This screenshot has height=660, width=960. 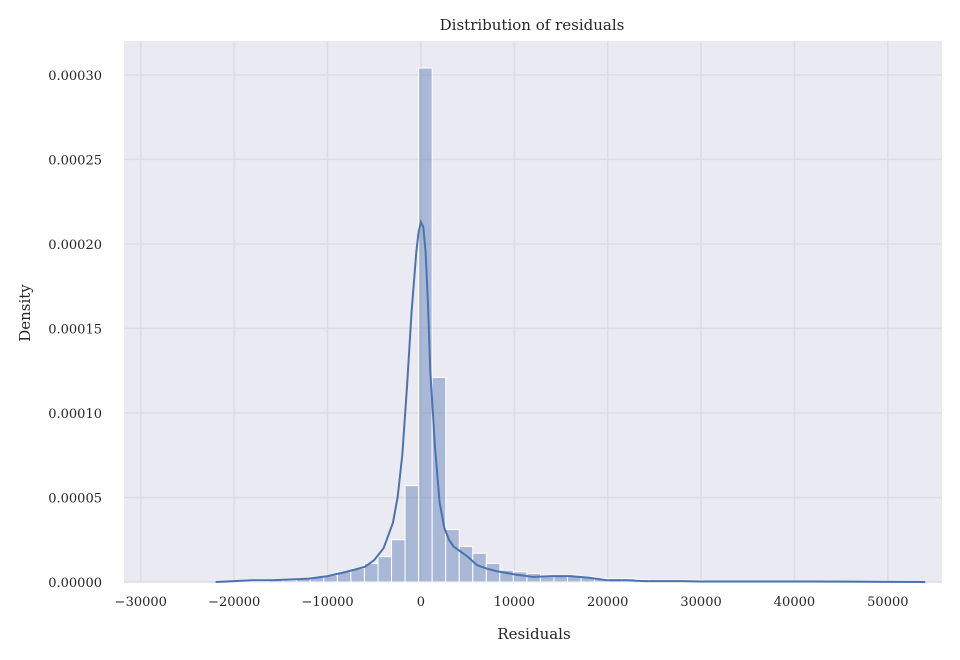 I want to click on y-tick-label: 0.00025, so click(x=75, y=160).